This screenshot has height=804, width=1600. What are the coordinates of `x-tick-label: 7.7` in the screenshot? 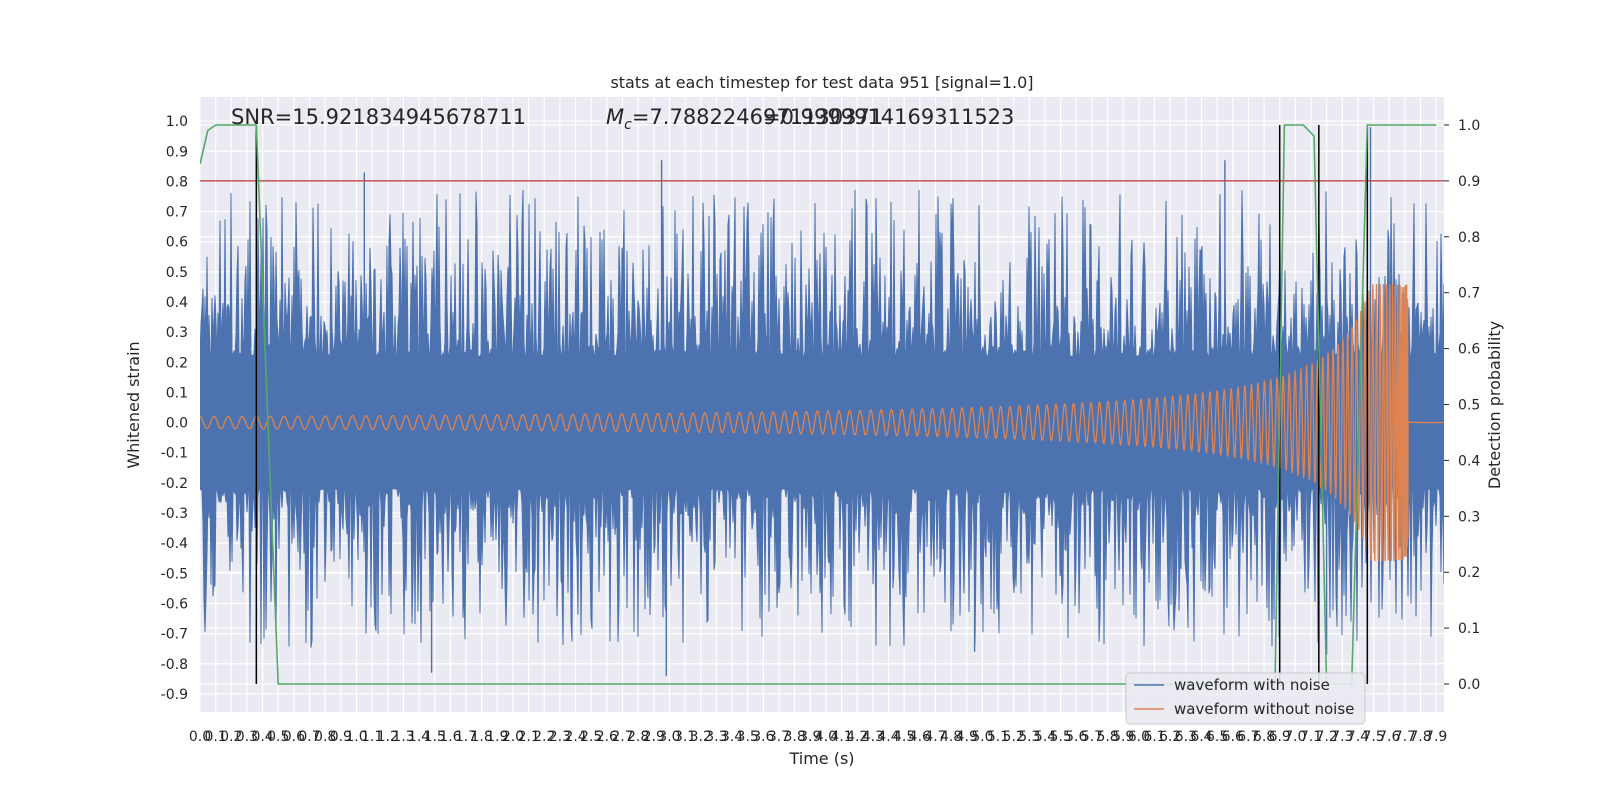 It's located at (1405, 737).